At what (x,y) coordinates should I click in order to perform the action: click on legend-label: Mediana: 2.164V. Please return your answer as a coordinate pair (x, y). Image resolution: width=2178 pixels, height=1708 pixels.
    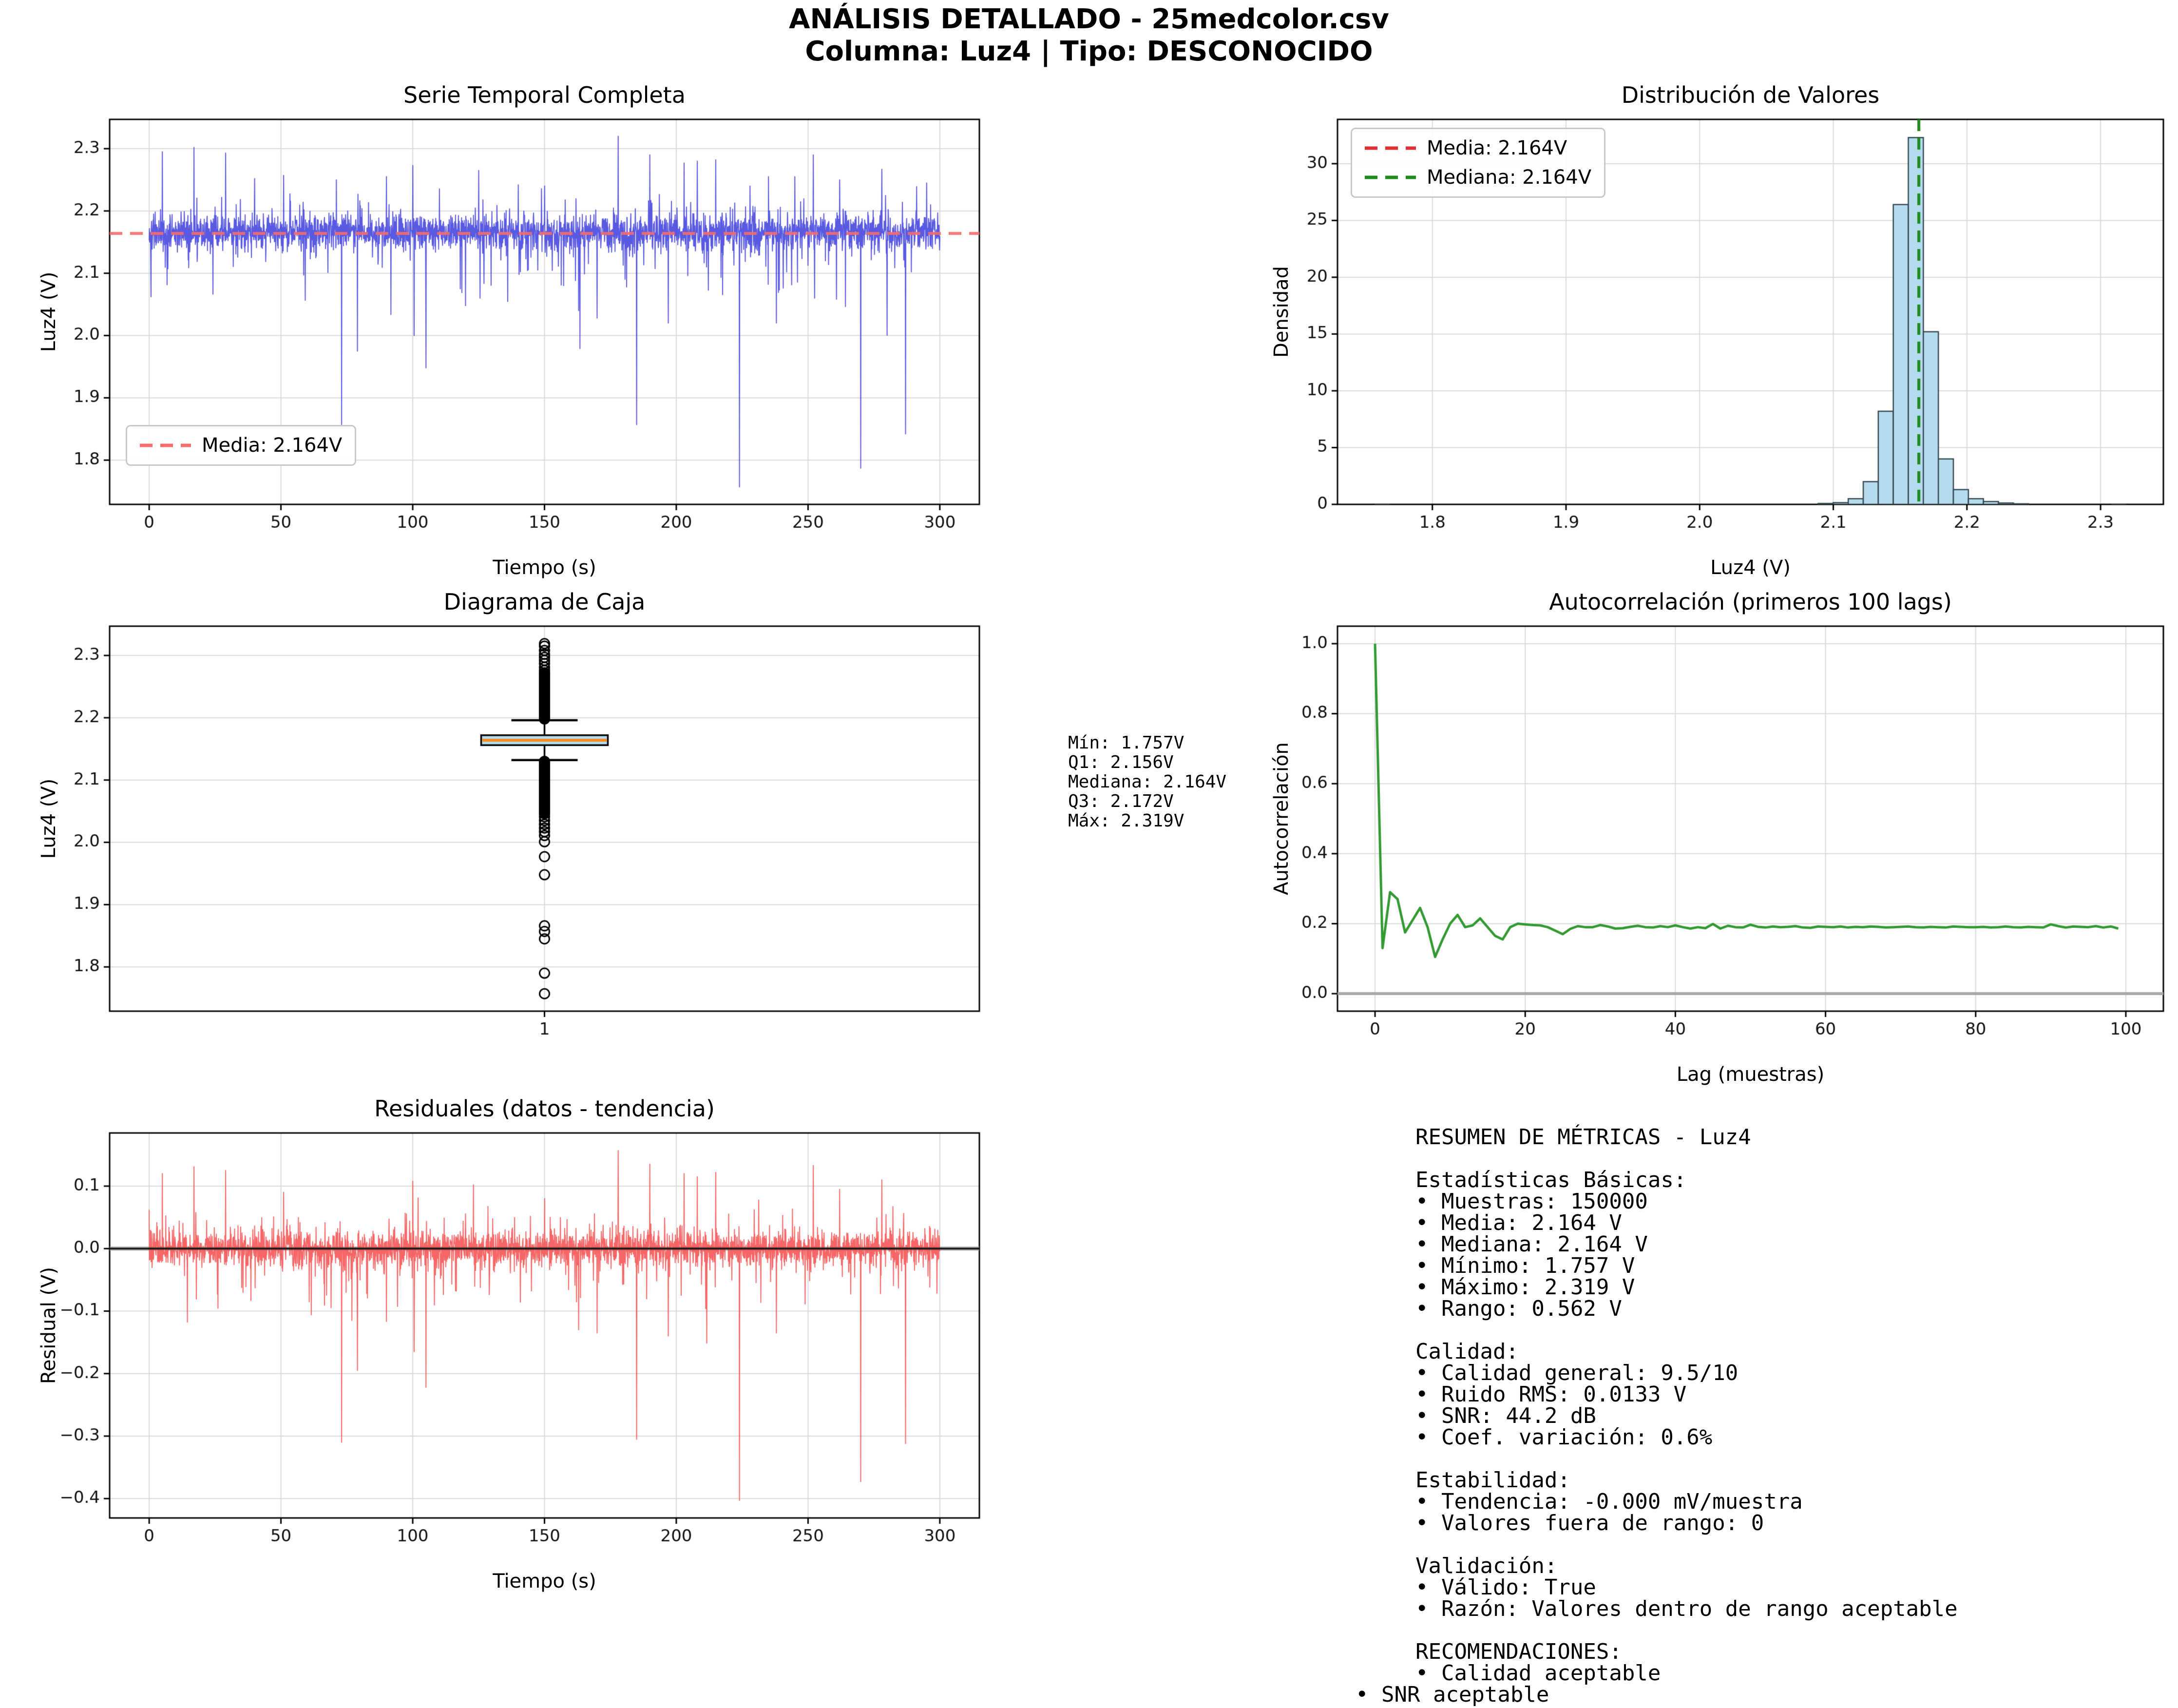
    Looking at the image, I should click on (1510, 177).